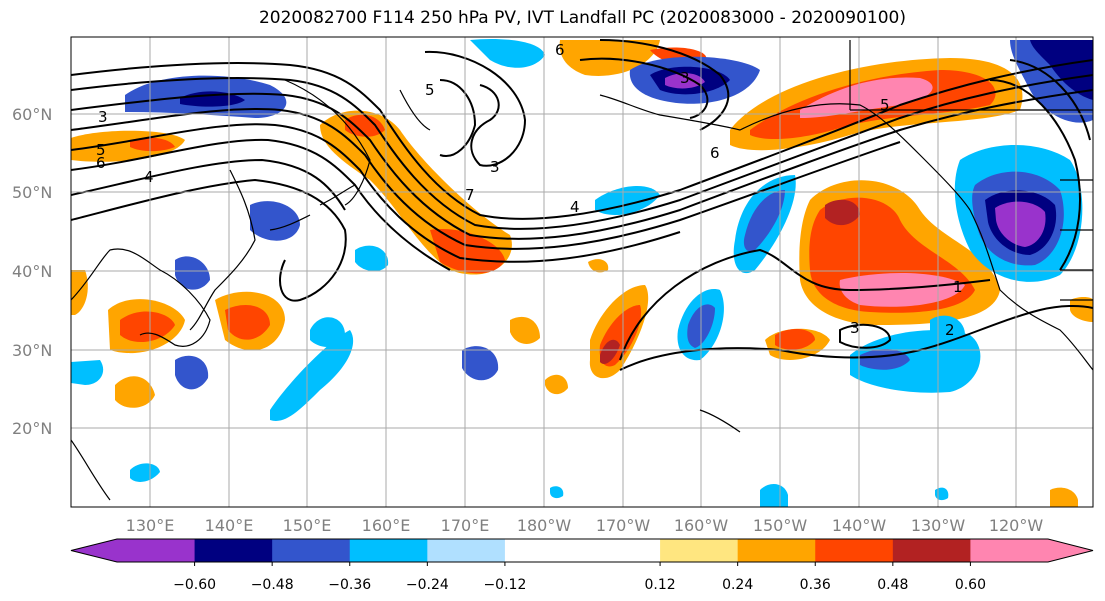 This screenshot has height=601, width=1105. I want to click on lat-label: 50°N, so click(32, 192).